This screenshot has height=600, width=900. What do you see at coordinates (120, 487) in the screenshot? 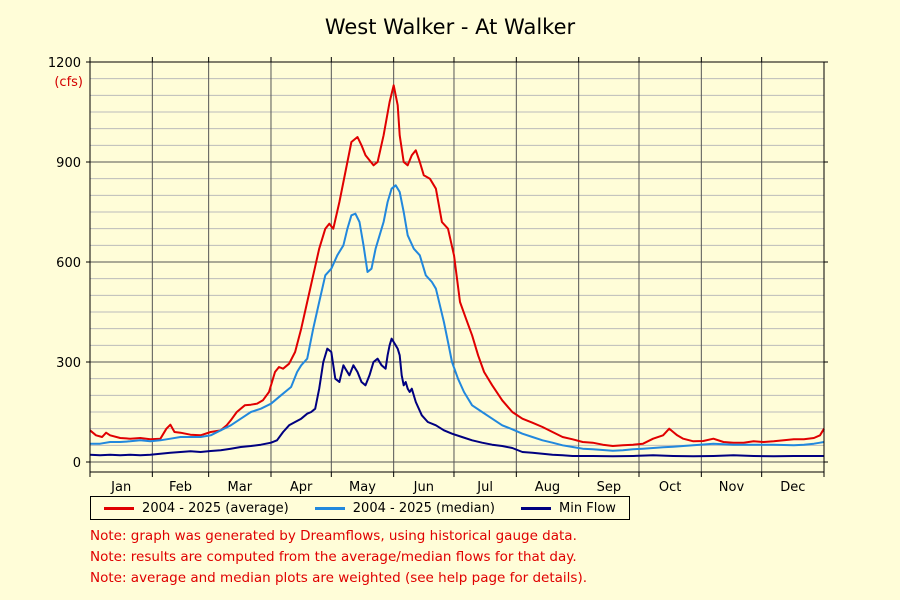
I see `x-tick-label: Jan` at bounding box center [120, 487].